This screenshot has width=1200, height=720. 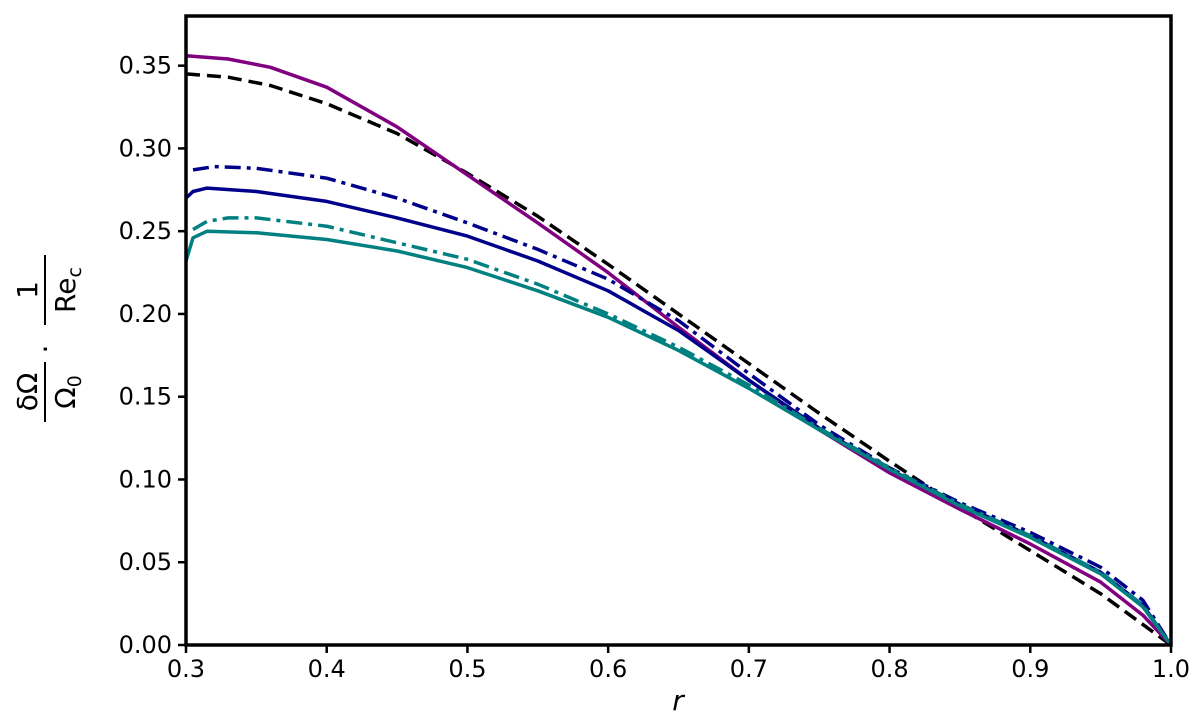 I want to click on x-tick-label: 0.4, so click(x=327, y=669).